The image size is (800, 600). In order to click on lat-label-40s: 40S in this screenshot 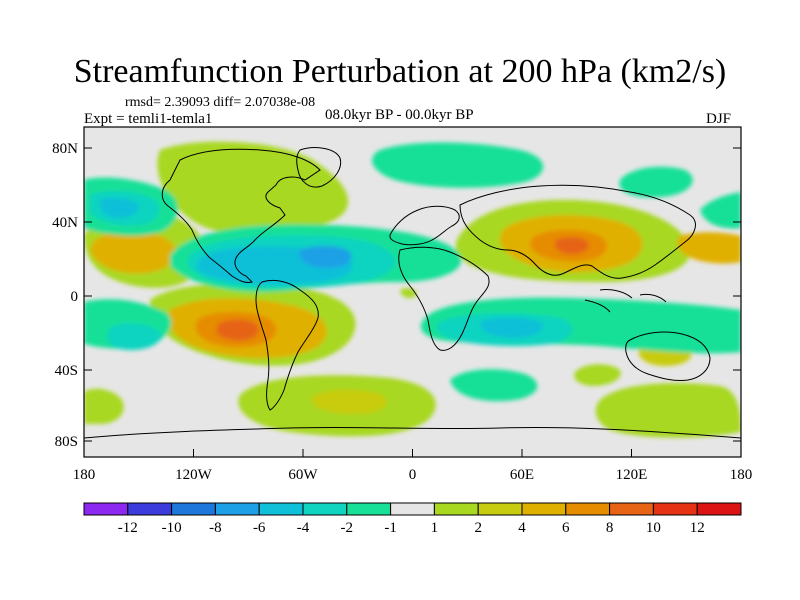, I will do `click(66, 371)`.